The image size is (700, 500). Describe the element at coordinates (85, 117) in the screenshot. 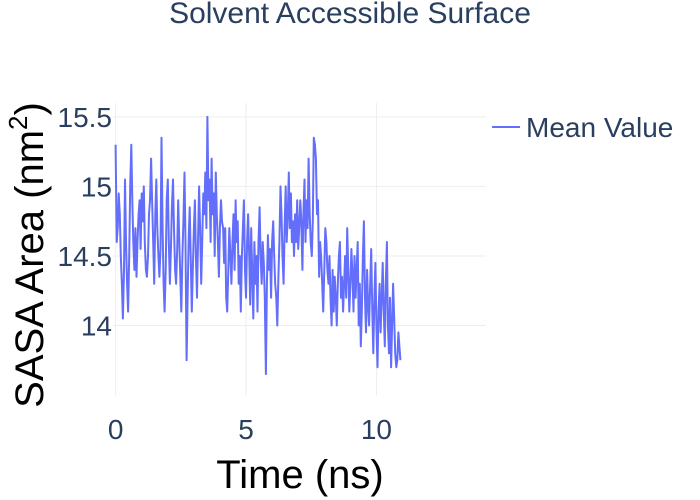

I see `y-tick-label: 15.5` at that location.